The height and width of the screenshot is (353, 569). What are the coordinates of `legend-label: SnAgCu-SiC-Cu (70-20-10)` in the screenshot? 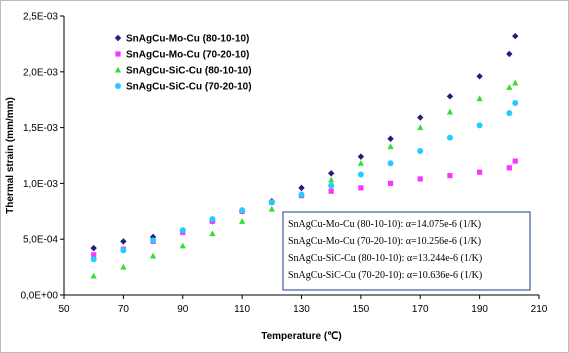 It's located at (189, 87).